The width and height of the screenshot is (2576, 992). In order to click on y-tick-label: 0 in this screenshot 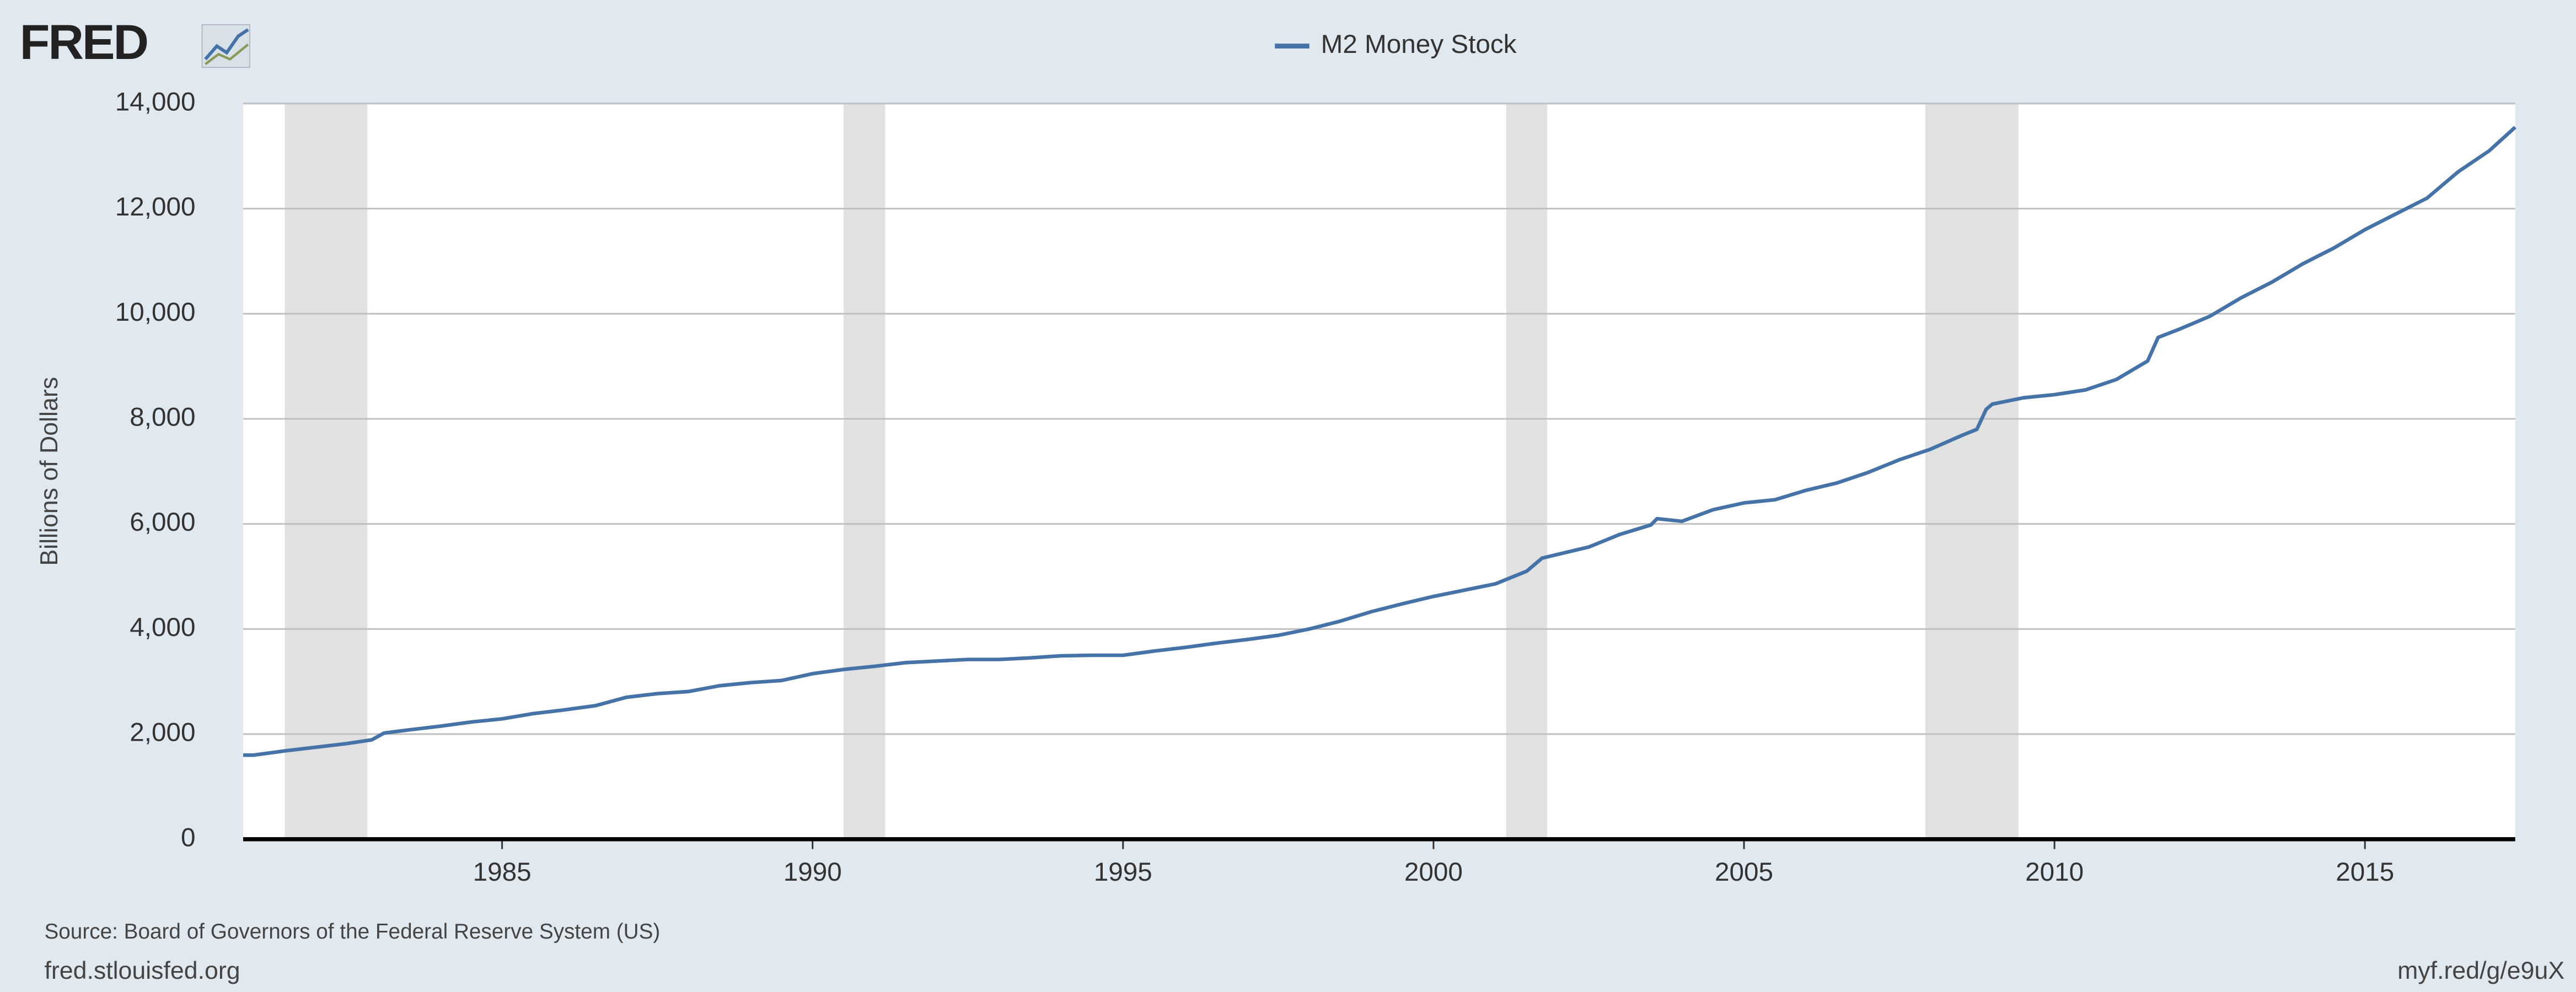, I will do `click(188, 837)`.